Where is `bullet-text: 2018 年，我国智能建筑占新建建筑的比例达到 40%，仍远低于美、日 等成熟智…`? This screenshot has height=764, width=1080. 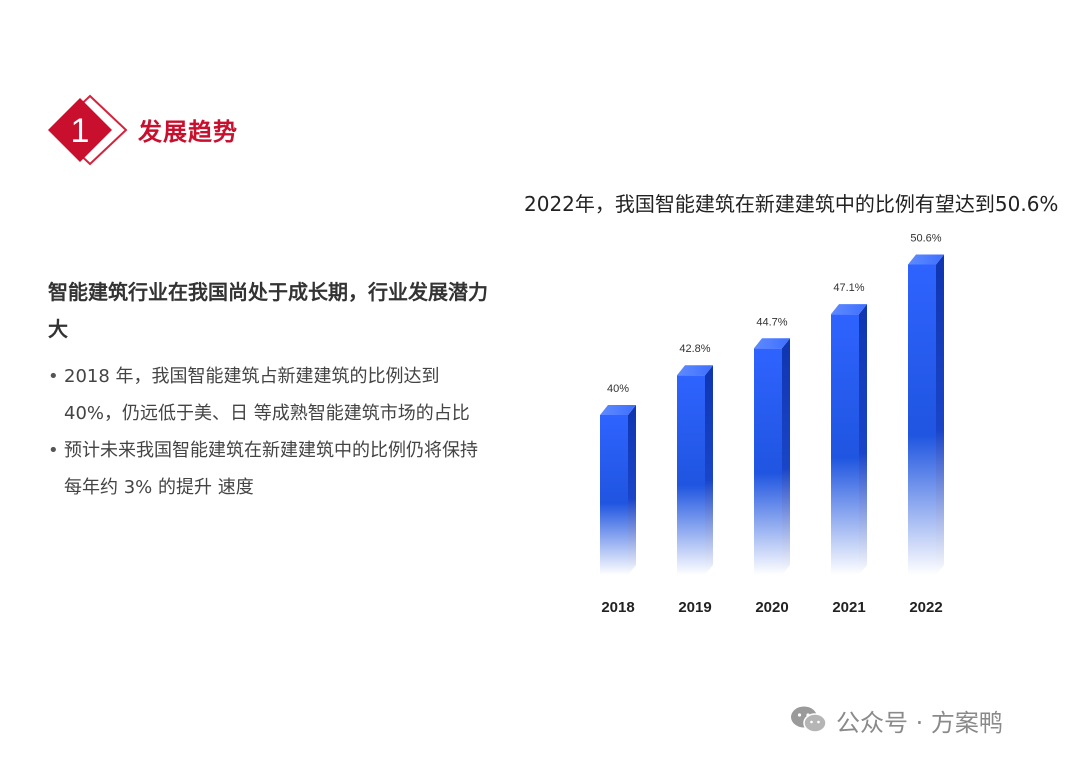
bullet-text: 2018 年，我国智能建筑占新建建筑的比例达到 40%，仍远低于美、日 等成熟智… is located at coordinates (267, 395).